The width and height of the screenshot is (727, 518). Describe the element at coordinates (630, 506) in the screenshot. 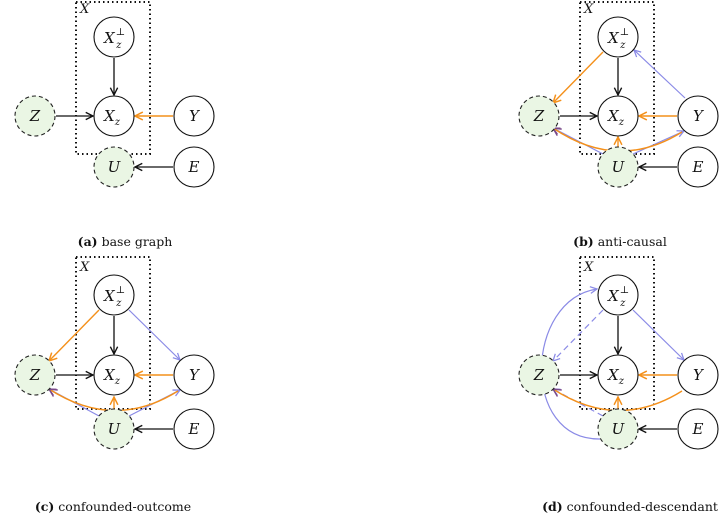

I see `caption-d: (d) confounded-descendant` at that location.